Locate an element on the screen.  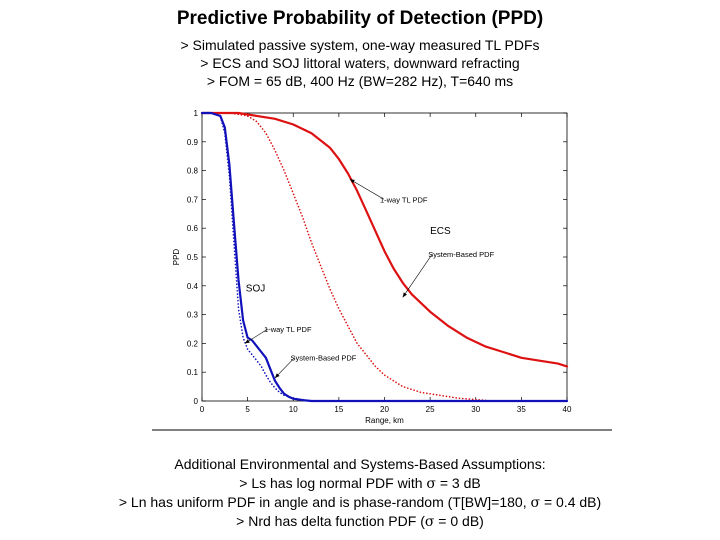
annotation-label: SOJ is located at coordinates (255, 289).